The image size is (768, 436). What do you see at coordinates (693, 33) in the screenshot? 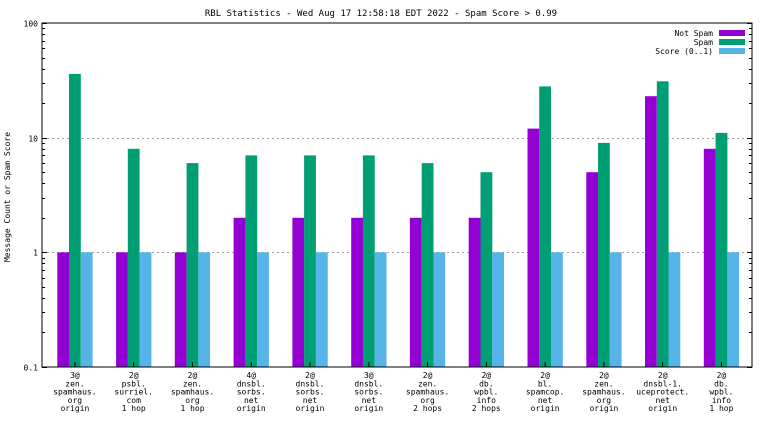
I see `legend-label: Not Spam` at bounding box center [693, 33].